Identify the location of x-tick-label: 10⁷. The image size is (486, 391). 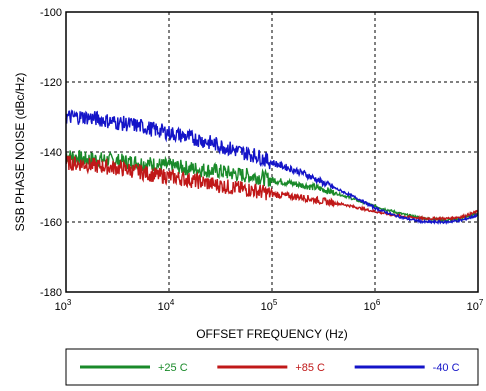
(475, 305).